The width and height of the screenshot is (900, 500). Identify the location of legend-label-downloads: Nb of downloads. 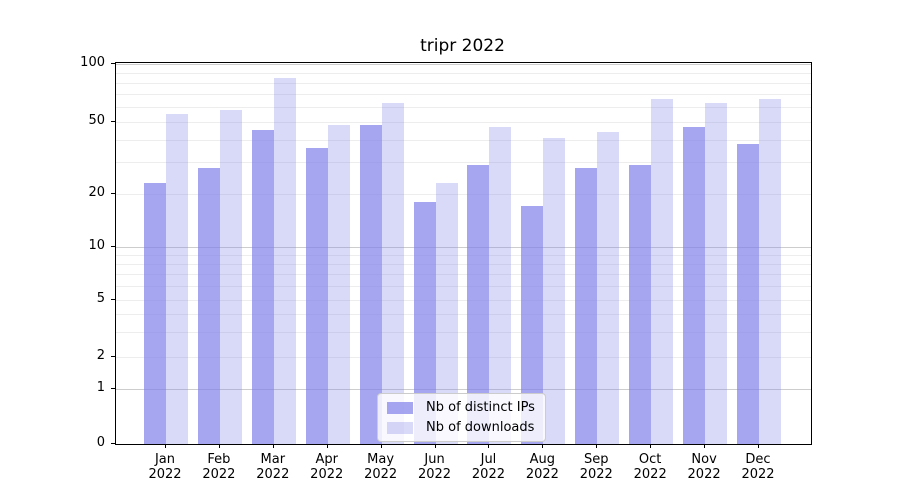
(480, 427).